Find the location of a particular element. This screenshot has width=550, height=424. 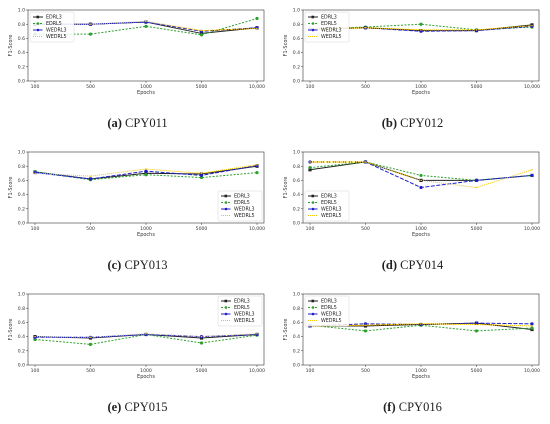

panel-caption: (c) CPY013 is located at coordinates (137, 265).